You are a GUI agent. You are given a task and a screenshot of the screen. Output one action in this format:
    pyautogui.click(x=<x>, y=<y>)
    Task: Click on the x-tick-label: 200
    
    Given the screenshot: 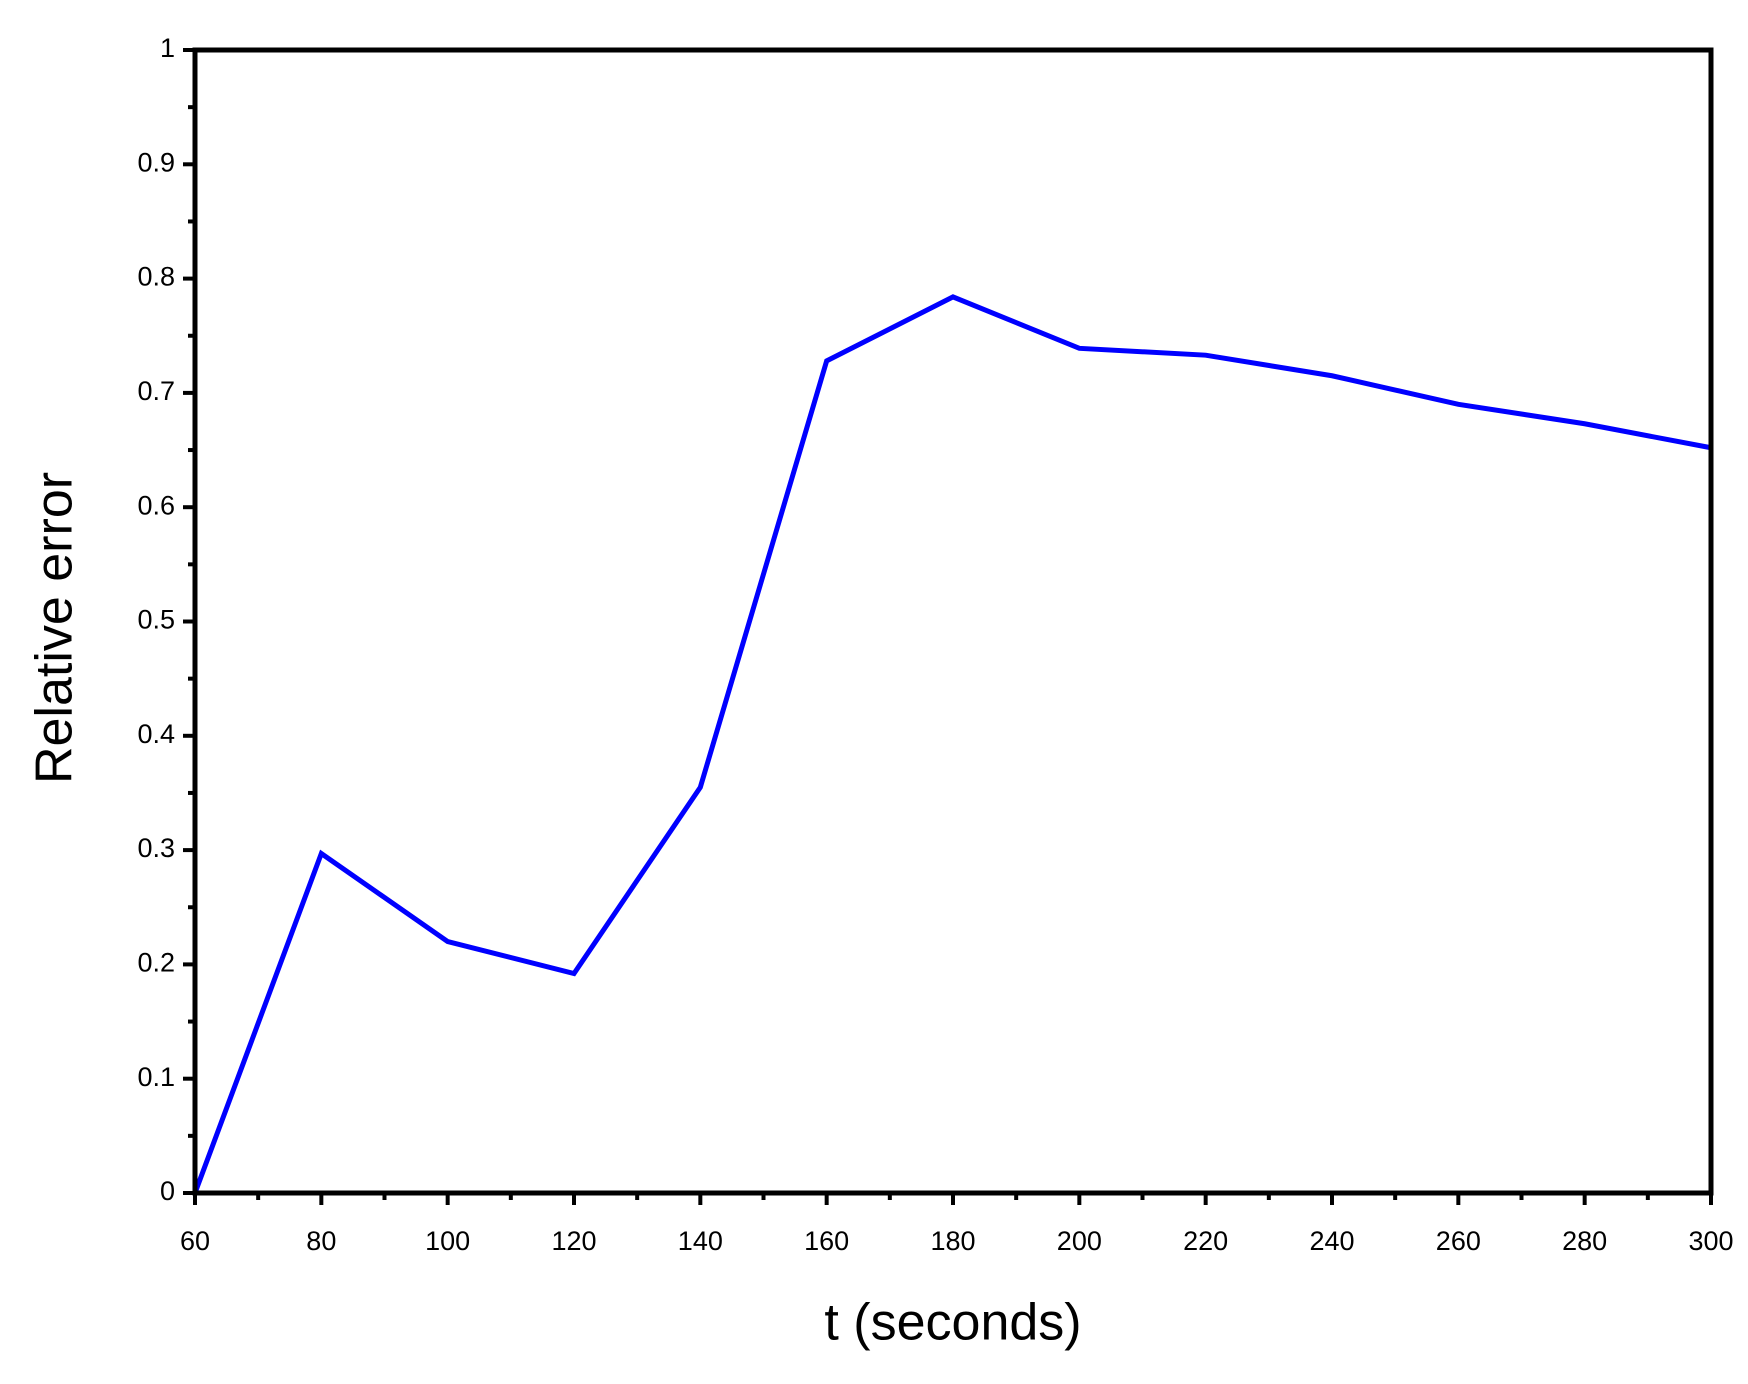 What is the action you would take?
    pyautogui.click(x=1079, y=1241)
    